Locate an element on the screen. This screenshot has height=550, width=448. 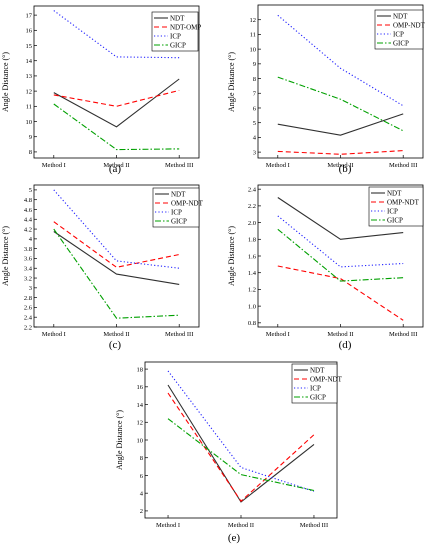
y-tick-label: 2.0 is located at coordinates (252, 223).